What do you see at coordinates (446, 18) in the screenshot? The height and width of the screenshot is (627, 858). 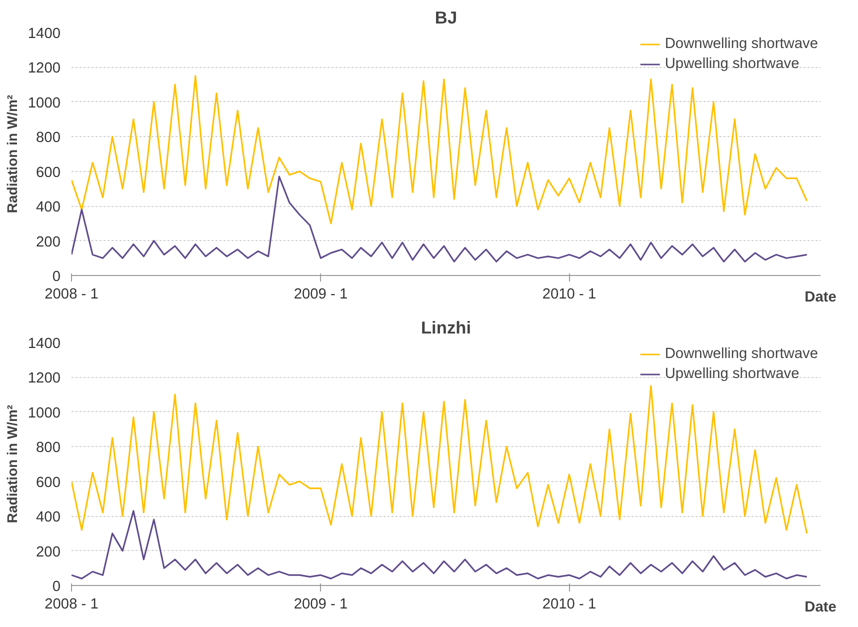 I see `chart-title: BJ` at bounding box center [446, 18].